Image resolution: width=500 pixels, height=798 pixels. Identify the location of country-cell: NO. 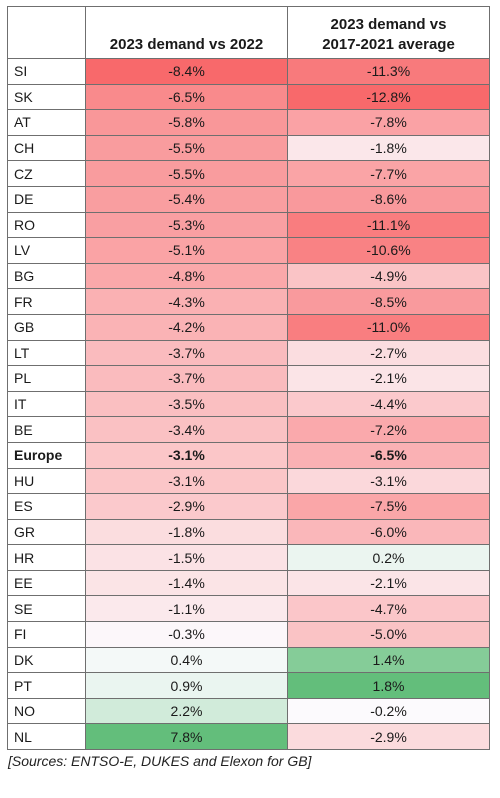
(46, 711).